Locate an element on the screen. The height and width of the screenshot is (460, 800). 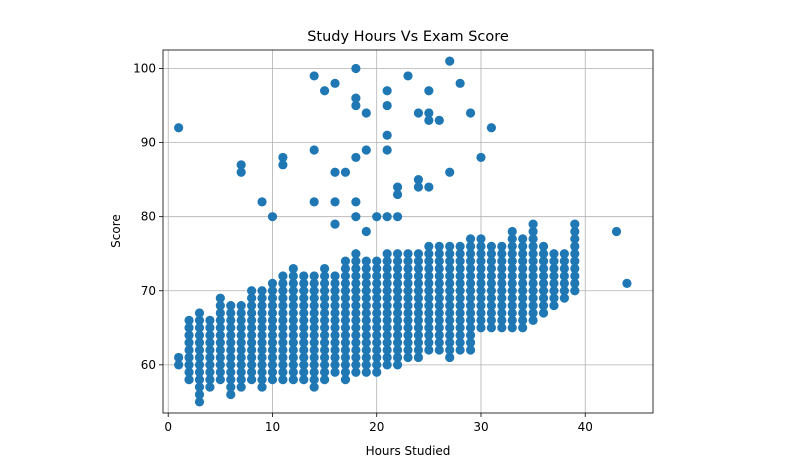
y-tick-label: 70 is located at coordinates (148, 291).